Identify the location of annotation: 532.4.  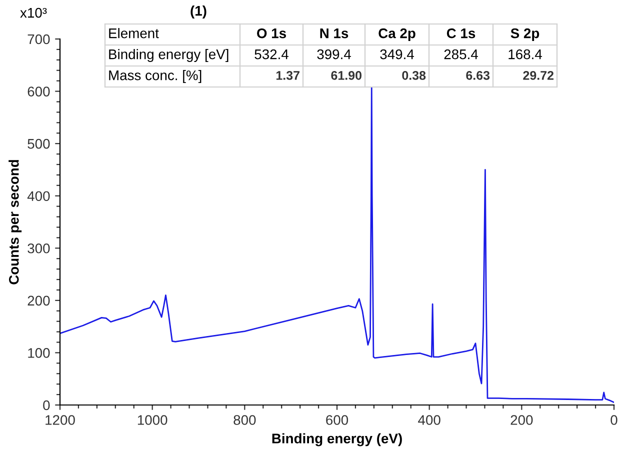
(271, 54).